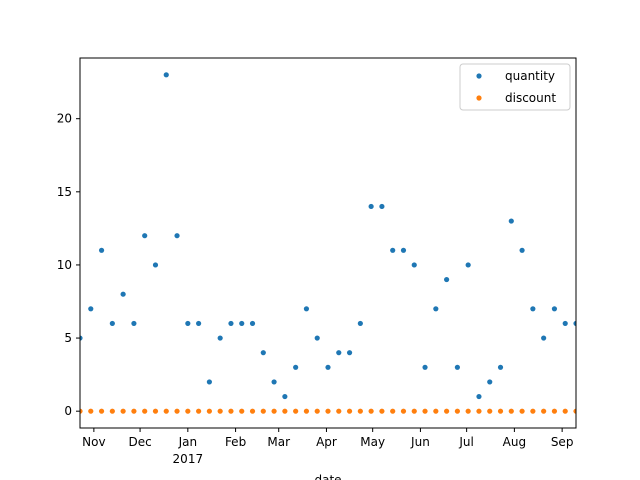 This screenshot has height=480, width=640. Describe the element at coordinates (64, 265) in the screenshot. I see `y-tick-label-10: 10` at that location.